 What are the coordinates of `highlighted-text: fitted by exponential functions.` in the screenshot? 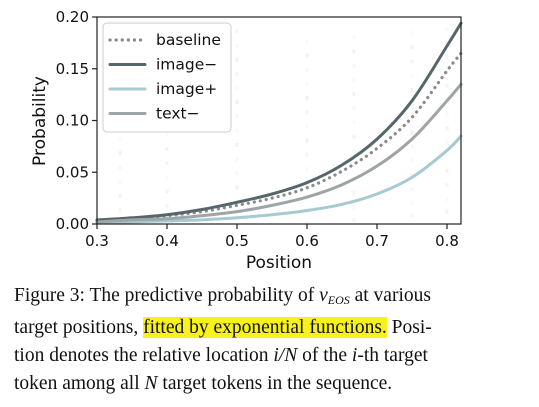 It's located at (265, 327).